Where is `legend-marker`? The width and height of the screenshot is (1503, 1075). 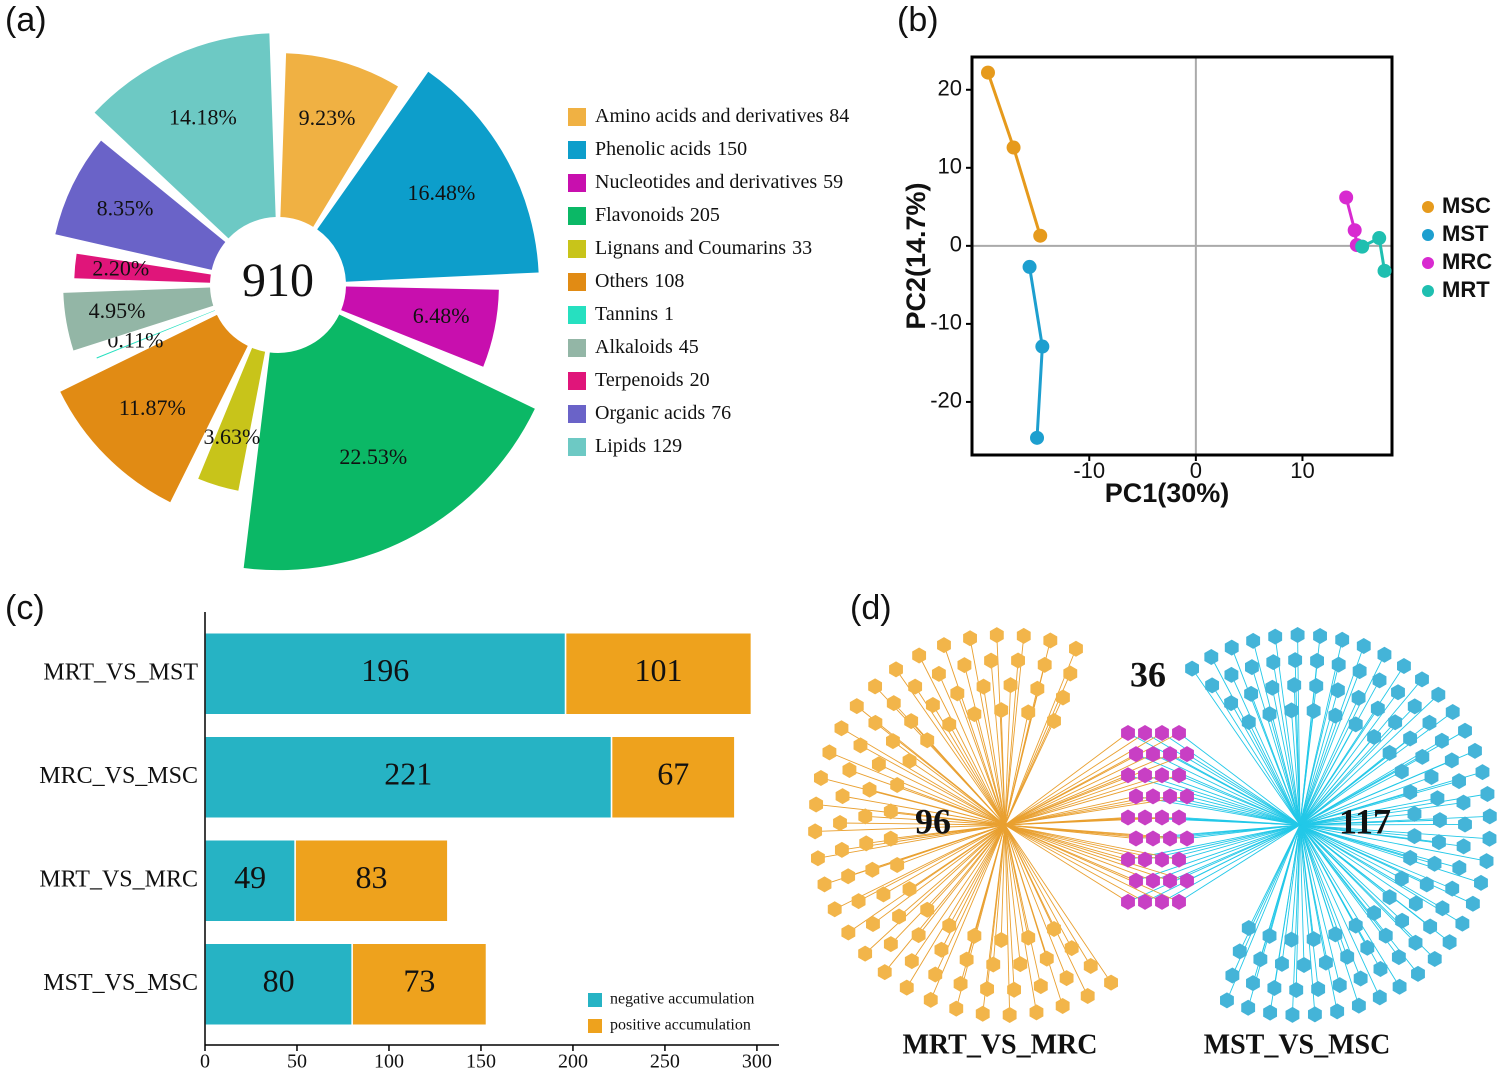
legend-marker is located at coordinates (1428, 263).